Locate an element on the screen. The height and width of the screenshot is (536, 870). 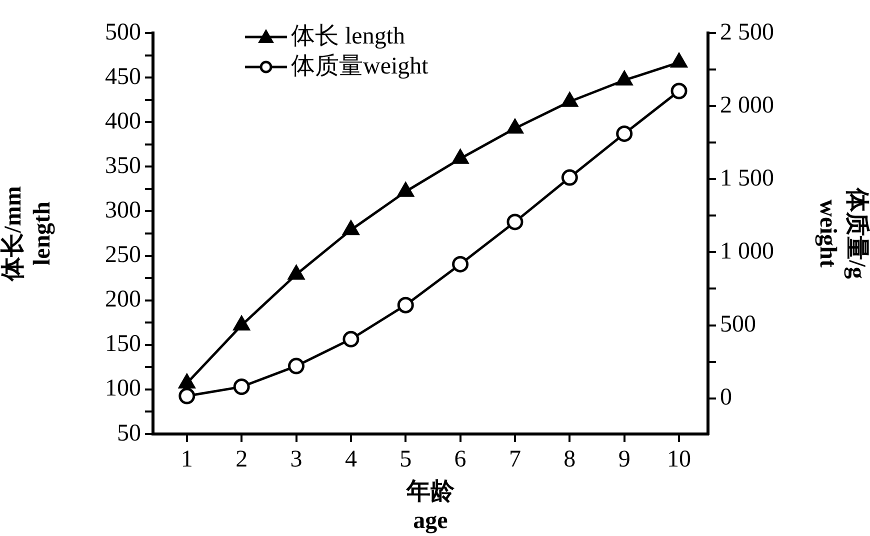
x-tick-label: 1 is located at coordinates (186, 459).